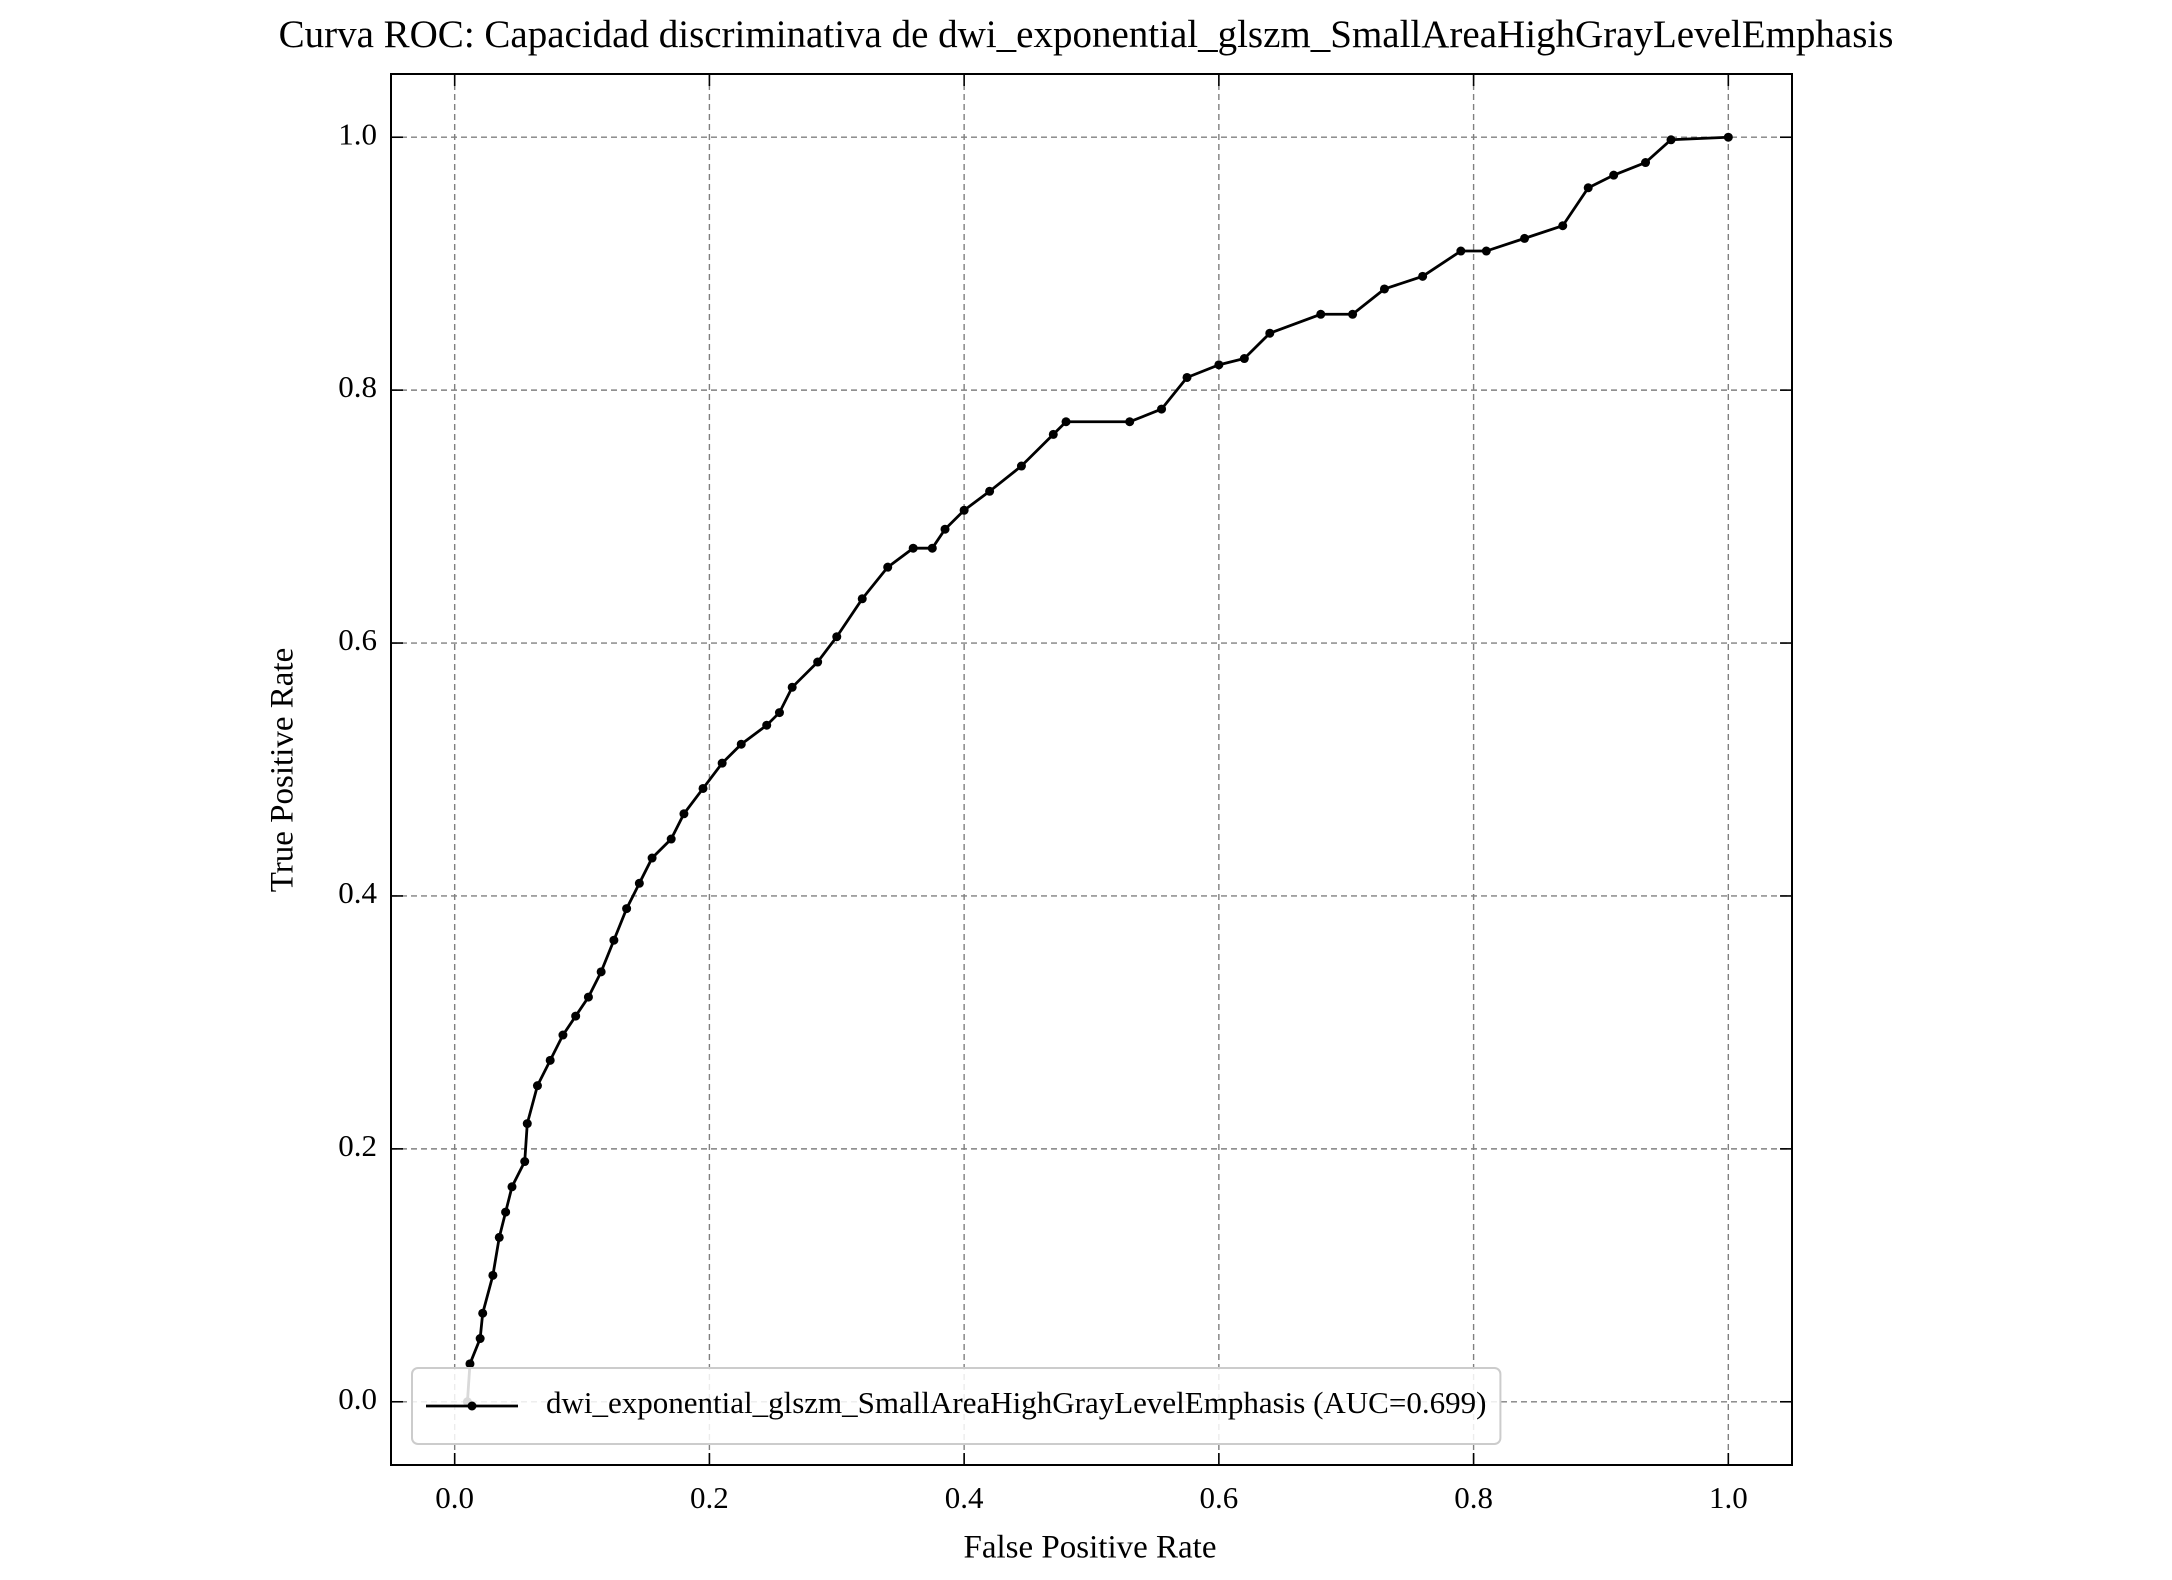 The image size is (2172, 1580). I want to click on legend-box, so click(956, 1406).